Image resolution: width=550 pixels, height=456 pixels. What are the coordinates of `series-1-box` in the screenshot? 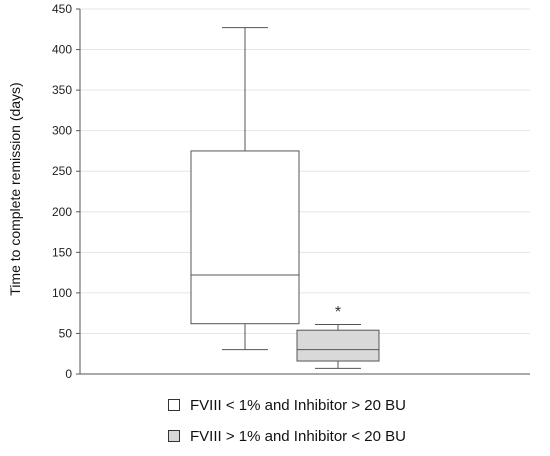 It's located at (245, 237).